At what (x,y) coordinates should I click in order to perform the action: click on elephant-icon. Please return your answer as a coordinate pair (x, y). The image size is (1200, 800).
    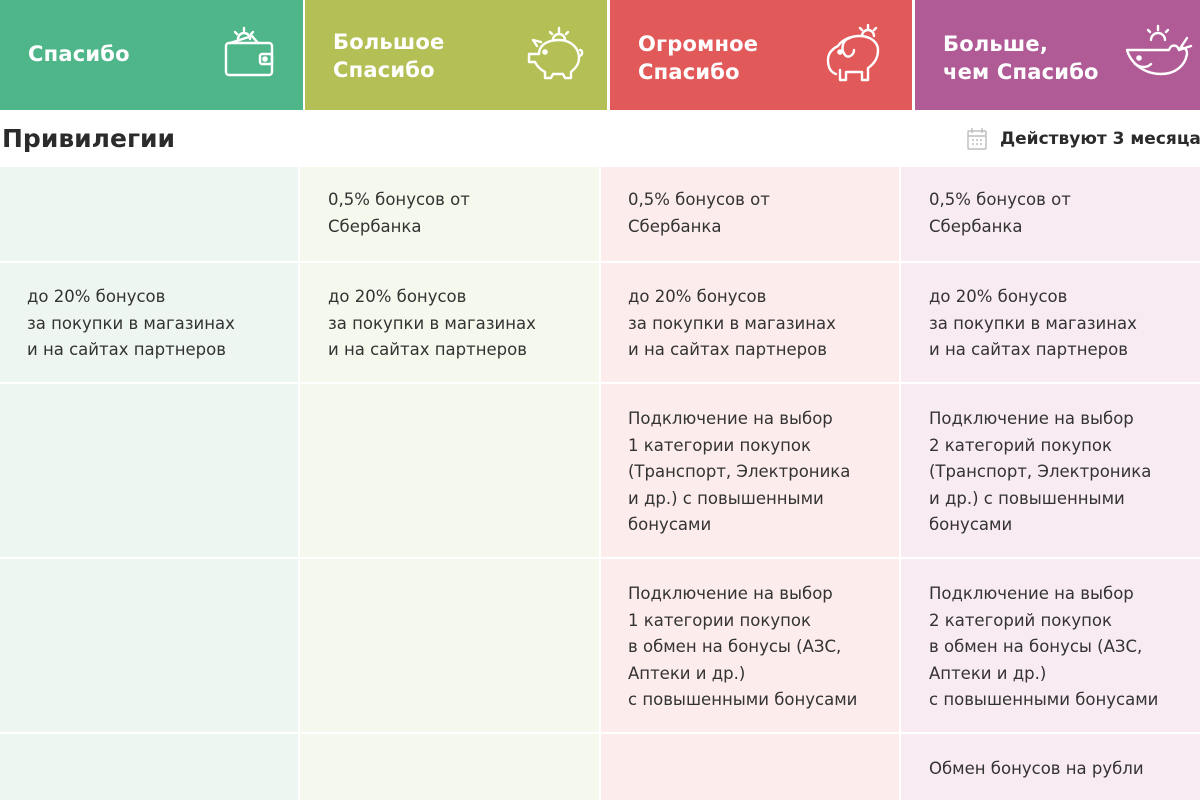
    Looking at the image, I should click on (853, 53).